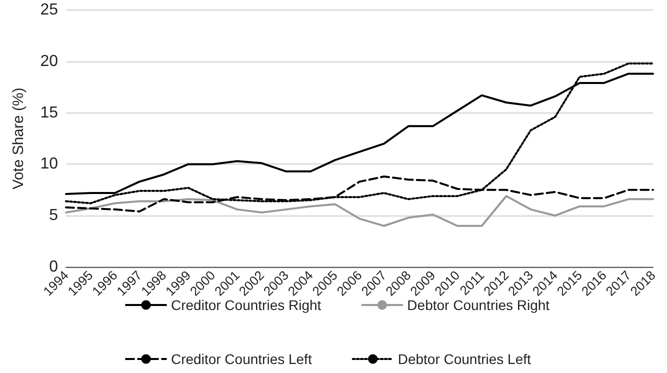 The height and width of the screenshot is (373, 667). I want to click on legend-label: Debtor Countries Right, so click(478, 305).